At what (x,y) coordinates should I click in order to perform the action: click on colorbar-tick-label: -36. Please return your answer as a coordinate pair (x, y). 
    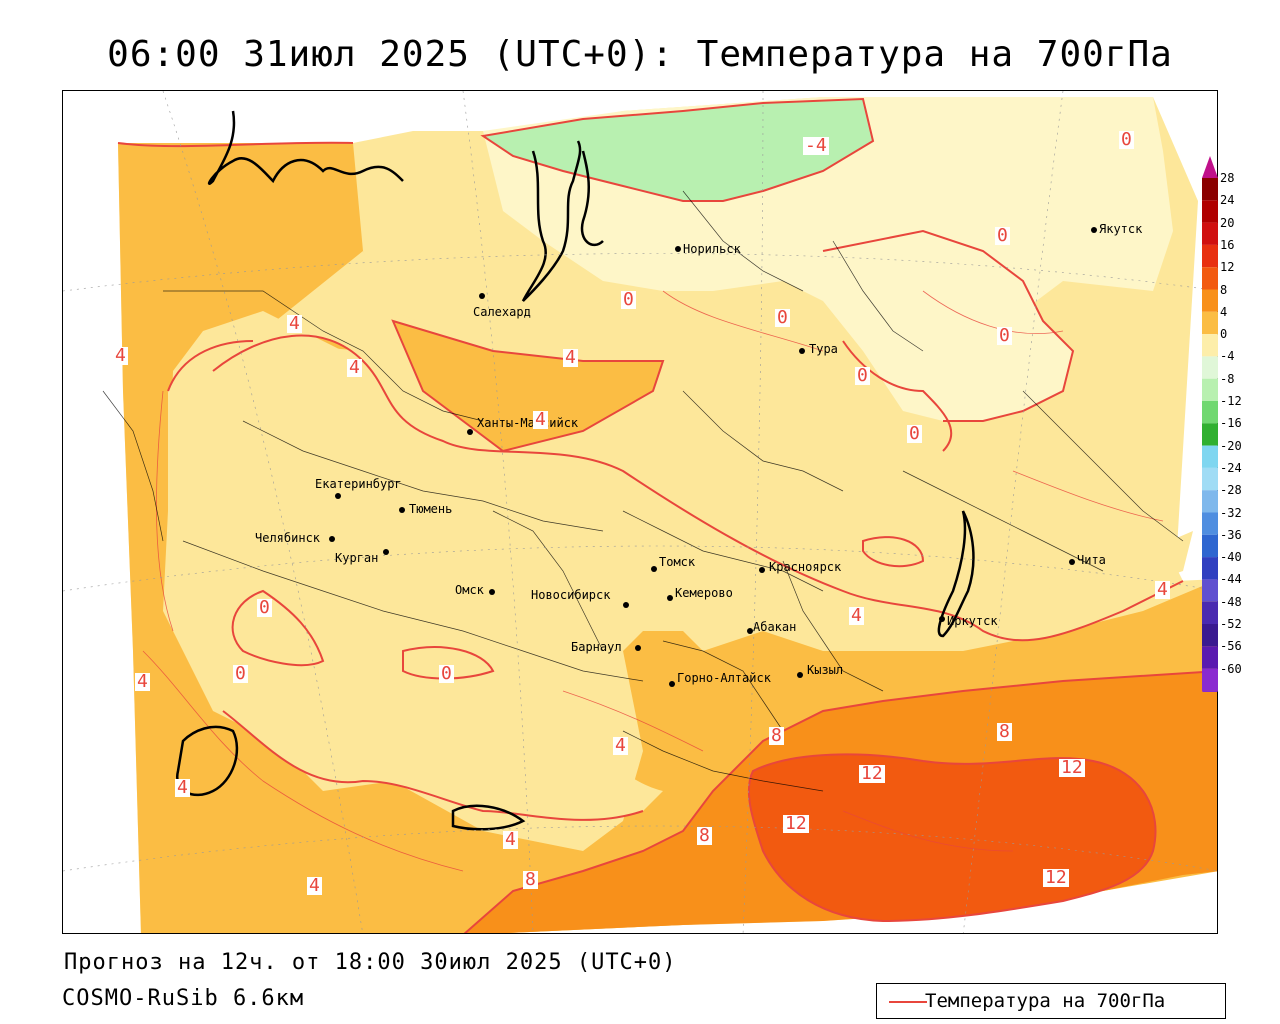
    Looking at the image, I should click on (1231, 534).